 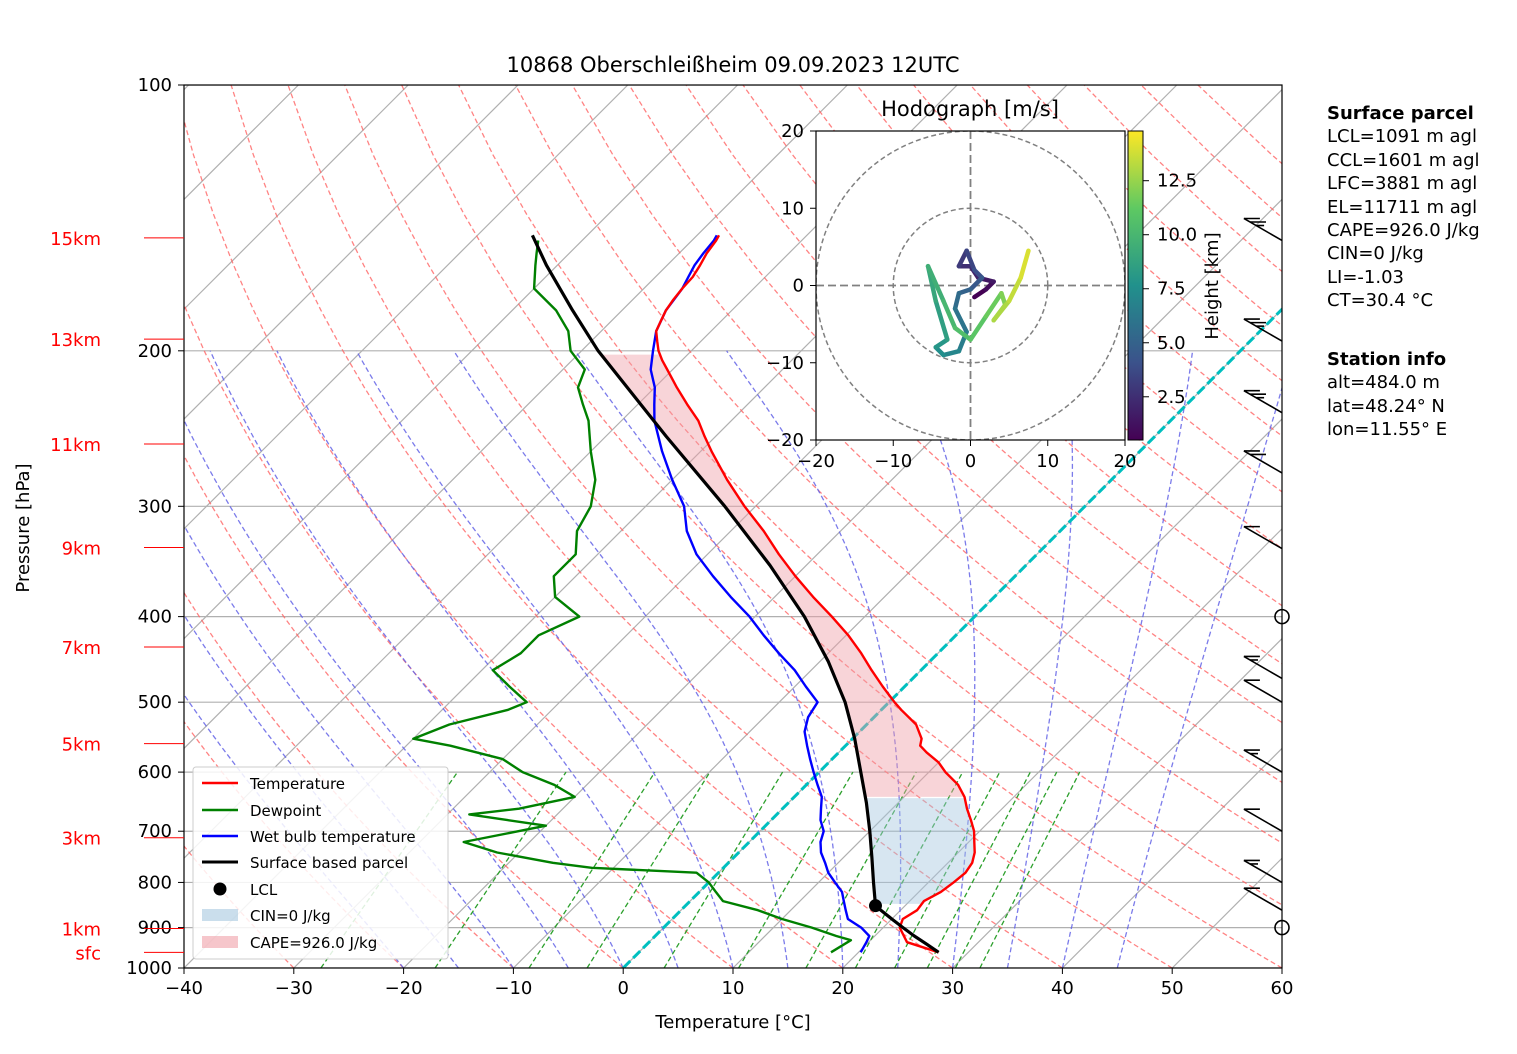 What do you see at coordinates (404, 711) in the screenshot?
I see `dry-adiabat` at bounding box center [404, 711].